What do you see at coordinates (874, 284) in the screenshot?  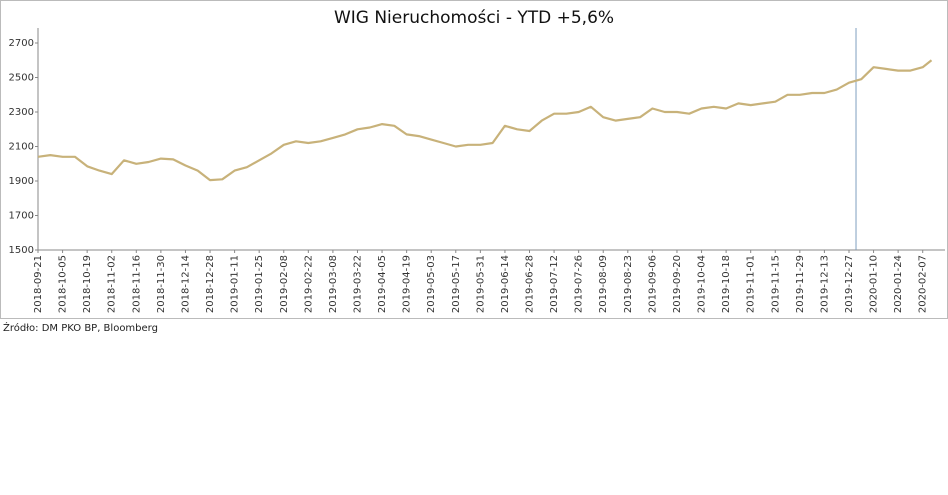 I see `x-tick-label: 2020-01-10` at bounding box center [874, 284].